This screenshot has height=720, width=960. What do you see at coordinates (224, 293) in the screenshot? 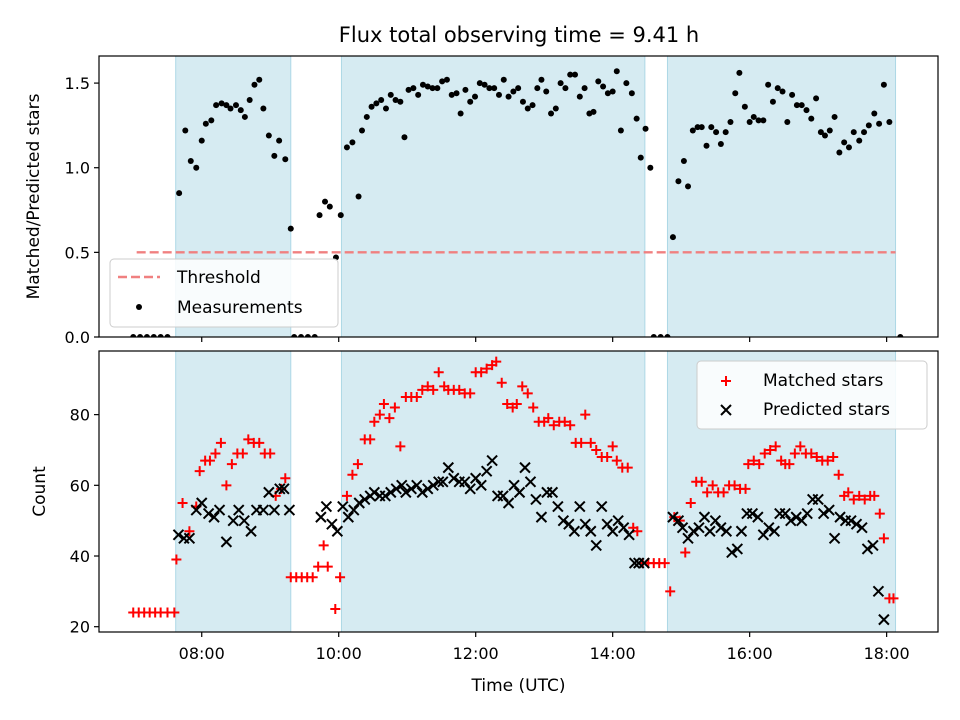
I see `legend-box` at bounding box center [224, 293].